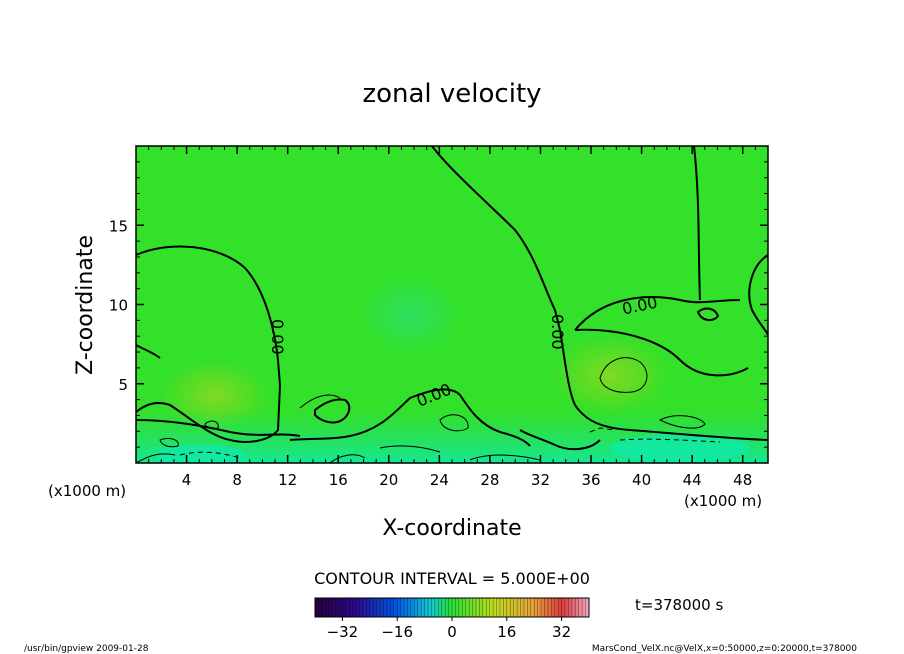  What do you see at coordinates (692, 480) in the screenshot?
I see `x-tick-label: 44` at bounding box center [692, 480].